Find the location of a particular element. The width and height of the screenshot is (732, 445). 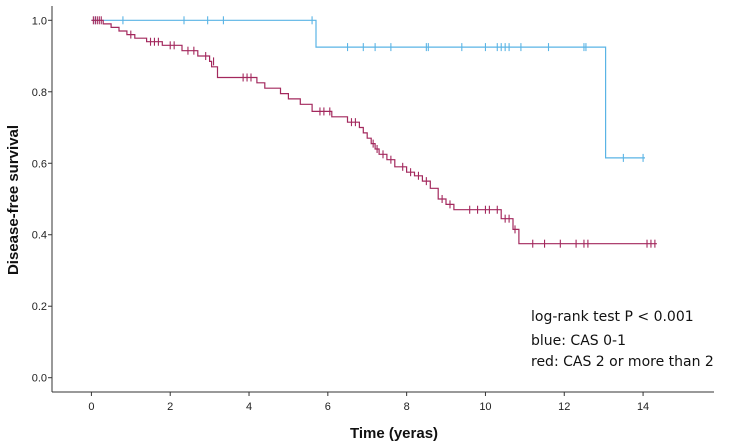

y-tick-label: 0.2 is located at coordinates (39, 307).